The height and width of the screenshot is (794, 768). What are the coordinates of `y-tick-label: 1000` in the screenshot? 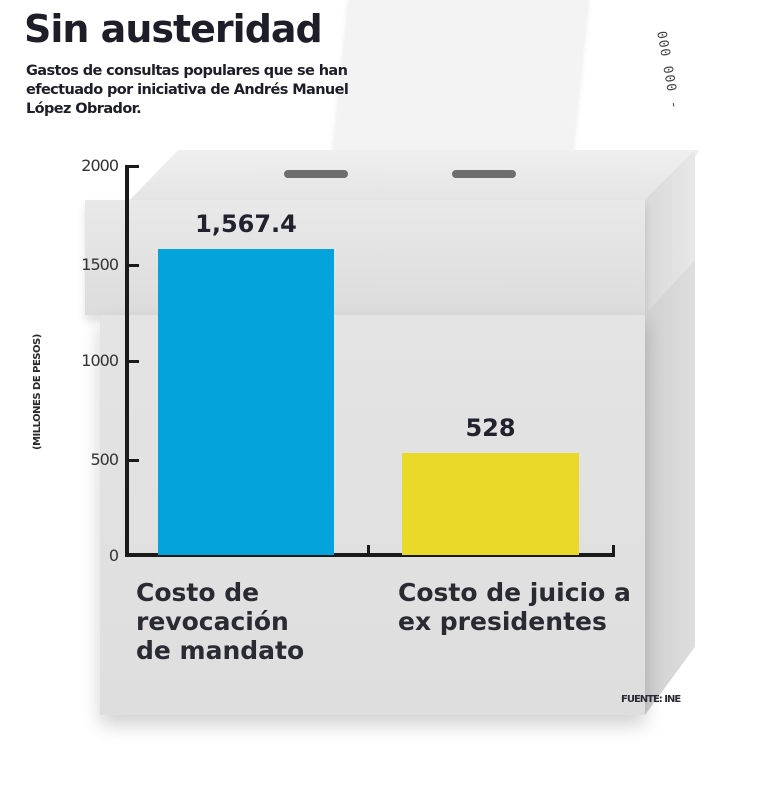 It's located at (100, 360).